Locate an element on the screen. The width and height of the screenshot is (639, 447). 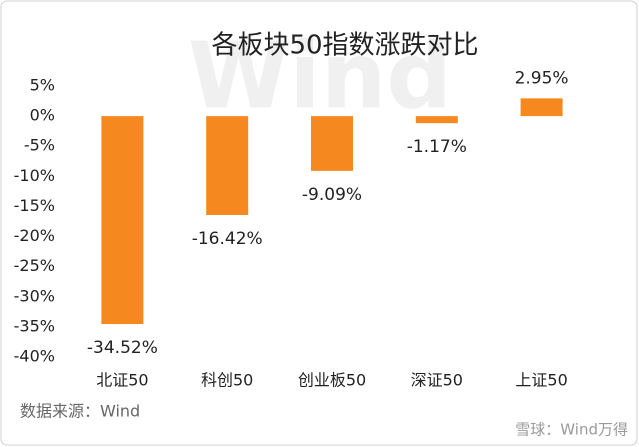
y-tick-label: -25% is located at coordinates (34, 265).